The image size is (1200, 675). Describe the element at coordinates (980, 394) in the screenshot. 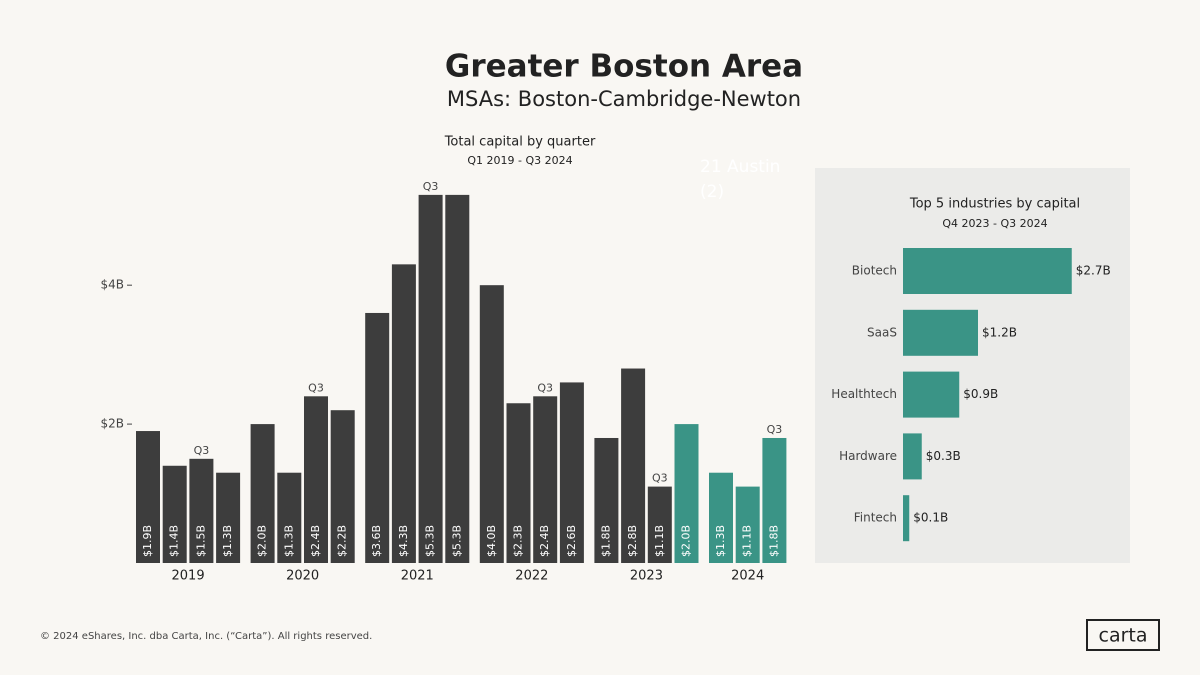

I see `value-label: $0.9B` at that location.